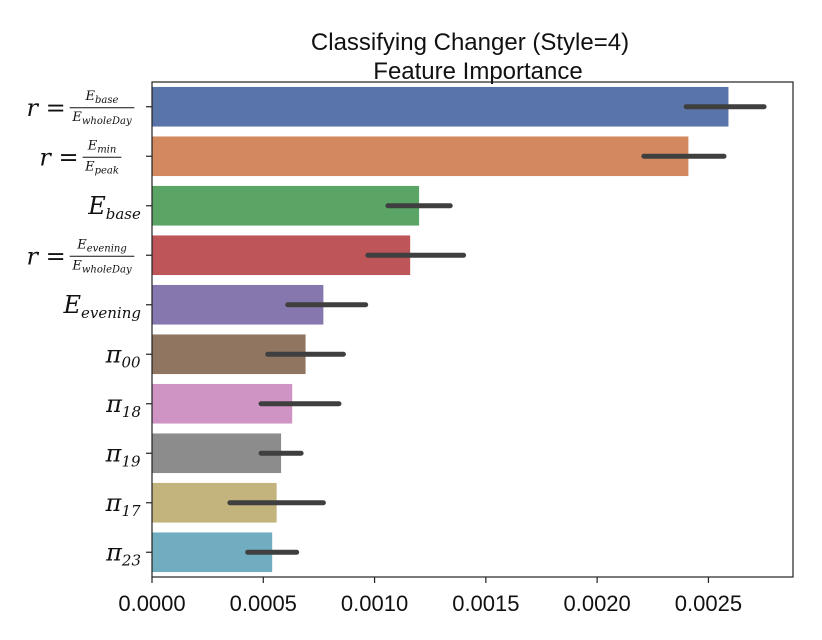 This screenshot has width=822, height=640. What do you see at coordinates (477, 71) in the screenshot?
I see `chart-title-line-2: Feature Importance` at bounding box center [477, 71].